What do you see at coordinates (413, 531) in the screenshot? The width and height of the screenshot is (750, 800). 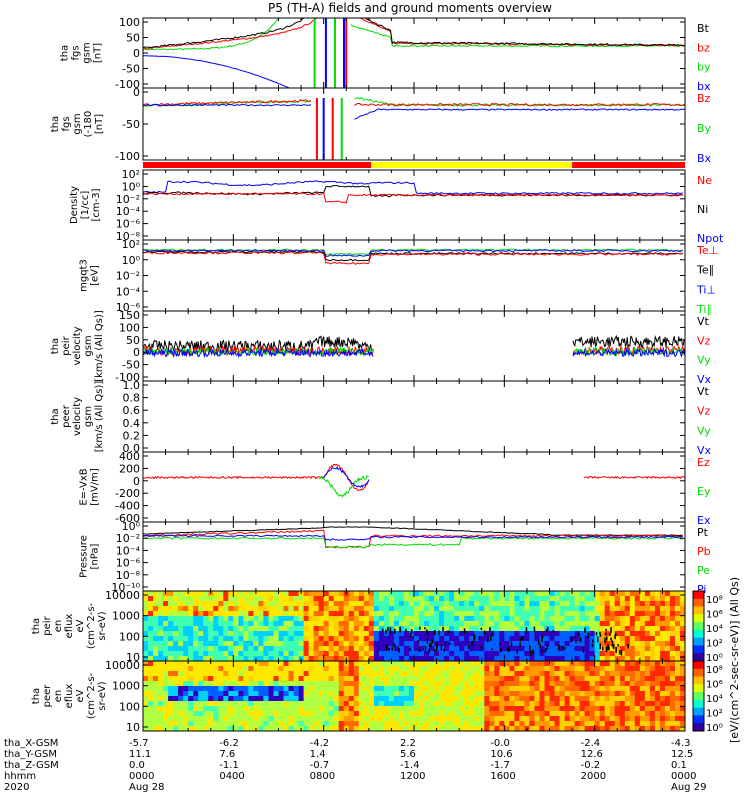 I see `pt-trace` at bounding box center [413, 531].